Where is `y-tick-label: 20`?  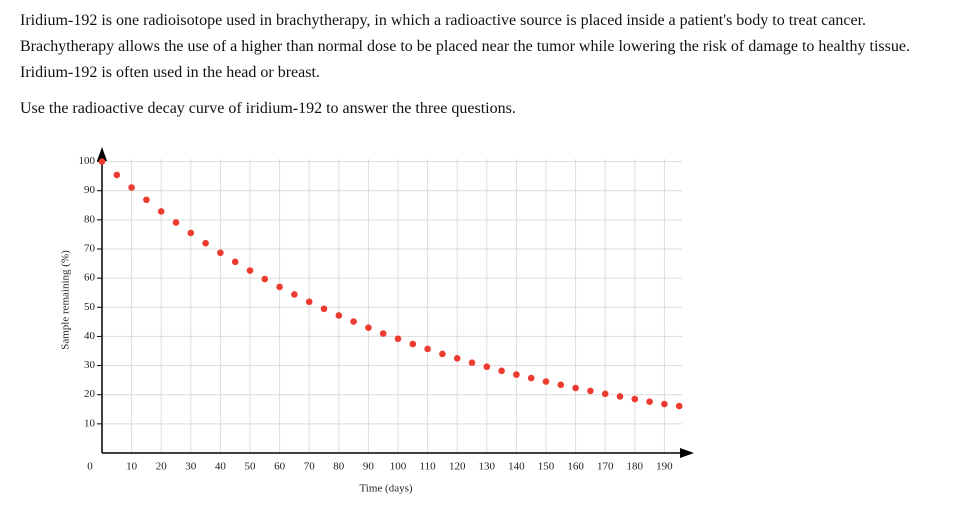
y-tick-label: 20 is located at coordinates (90, 394).